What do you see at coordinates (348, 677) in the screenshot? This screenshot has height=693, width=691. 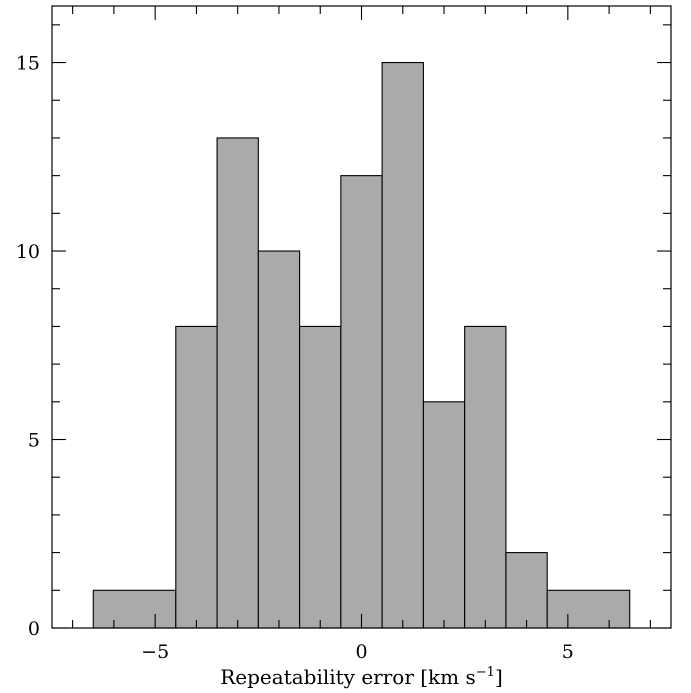 I see `x-axis-label-main: Repeatability error [km s` at bounding box center [348, 677].